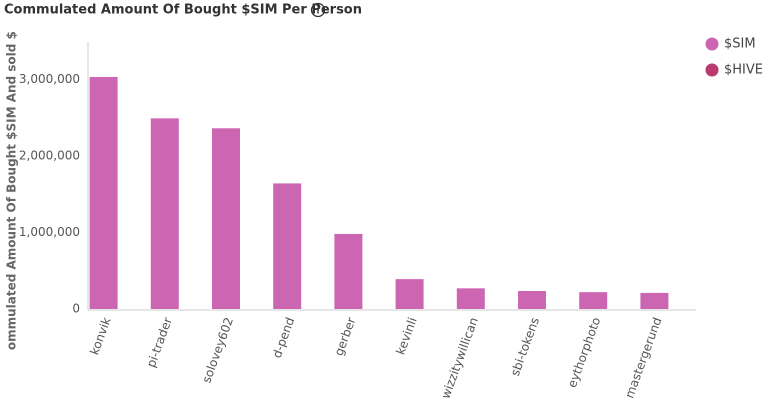  What do you see at coordinates (284, 337) in the screenshot?
I see `x-tick-label: d-pend` at bounding box center [284, 337].